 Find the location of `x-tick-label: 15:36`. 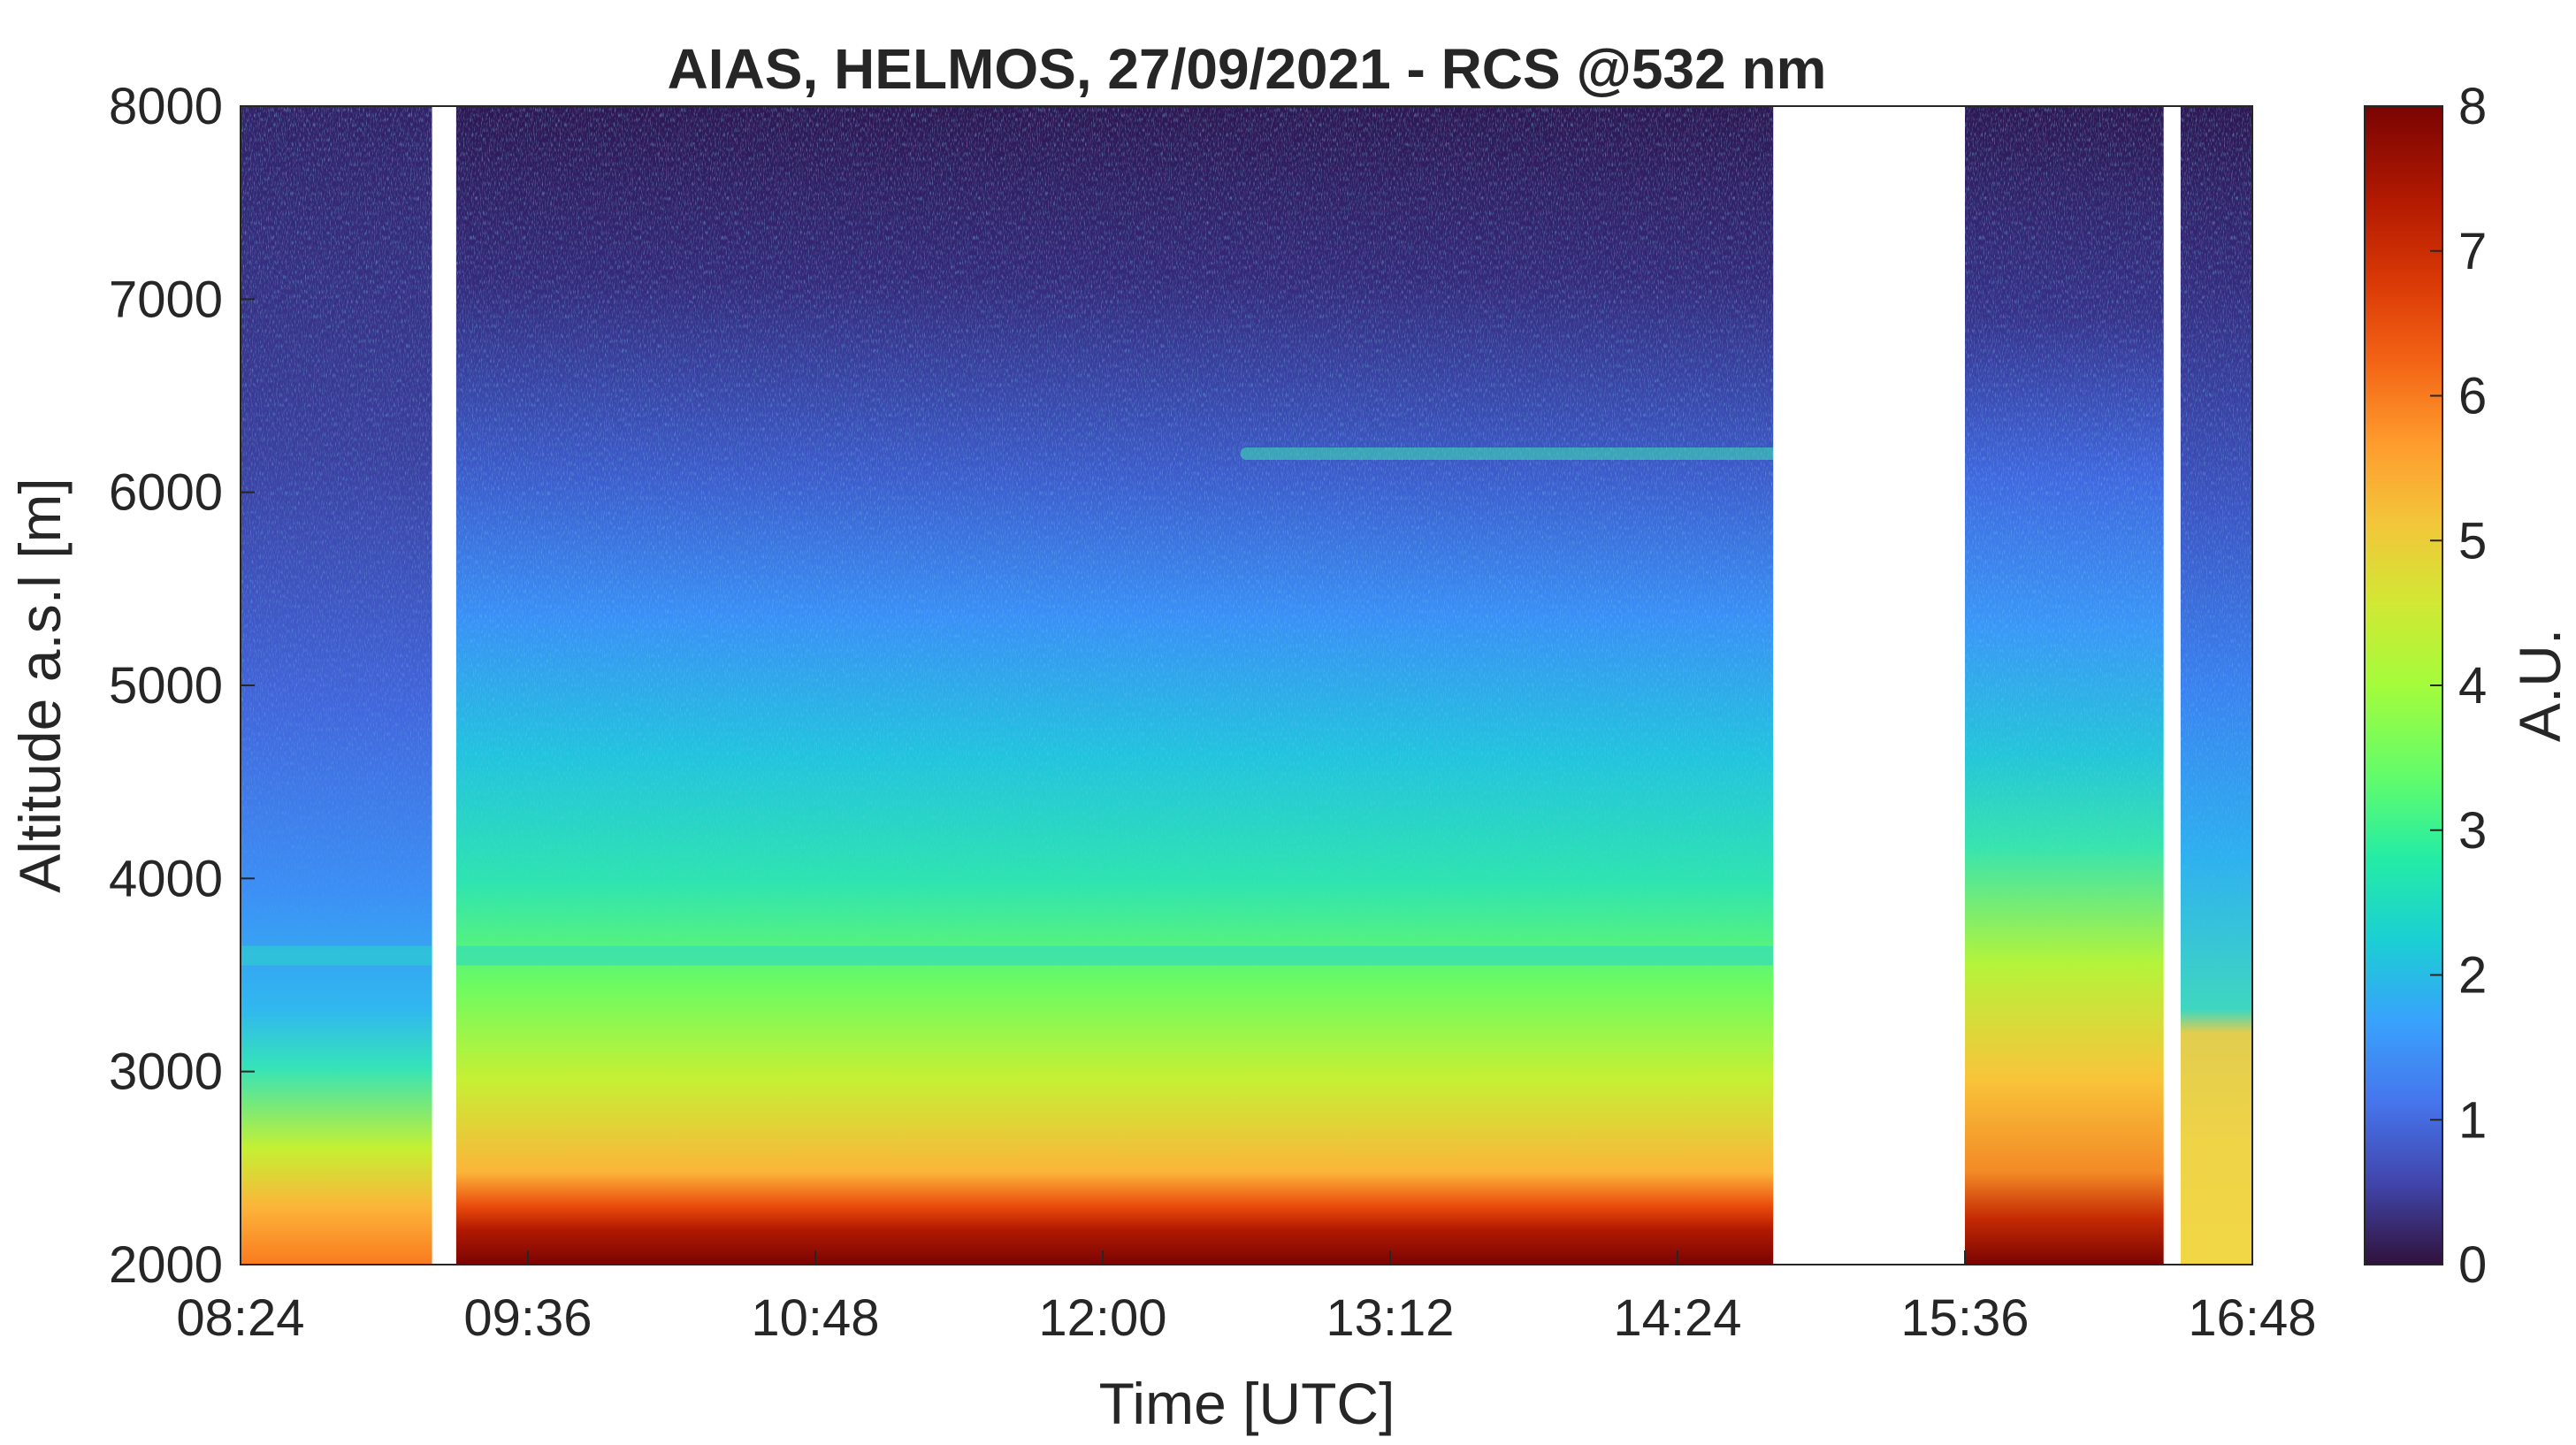

x-tick-label: 15:36 is located at coordinates (1965, 1318).